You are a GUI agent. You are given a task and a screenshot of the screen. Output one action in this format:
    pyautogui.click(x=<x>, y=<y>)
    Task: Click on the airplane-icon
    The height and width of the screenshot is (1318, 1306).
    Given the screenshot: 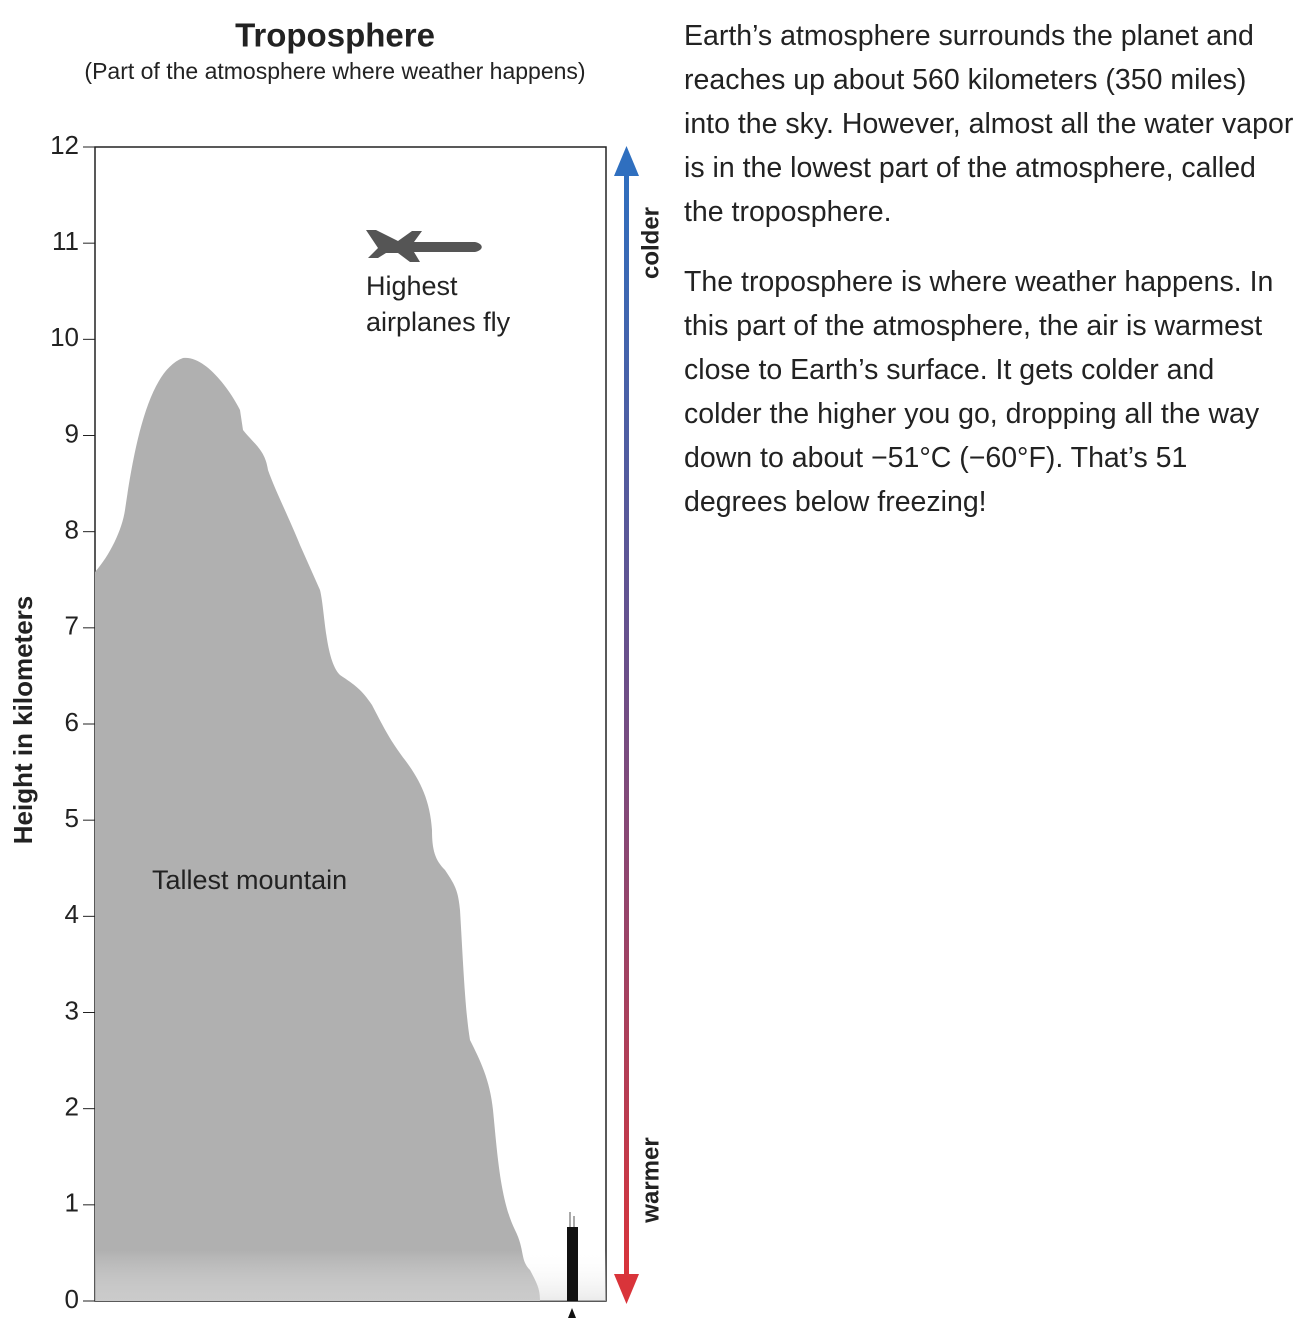 What is the action you would take?
    pyautogui.click(x=424, y=246)
    